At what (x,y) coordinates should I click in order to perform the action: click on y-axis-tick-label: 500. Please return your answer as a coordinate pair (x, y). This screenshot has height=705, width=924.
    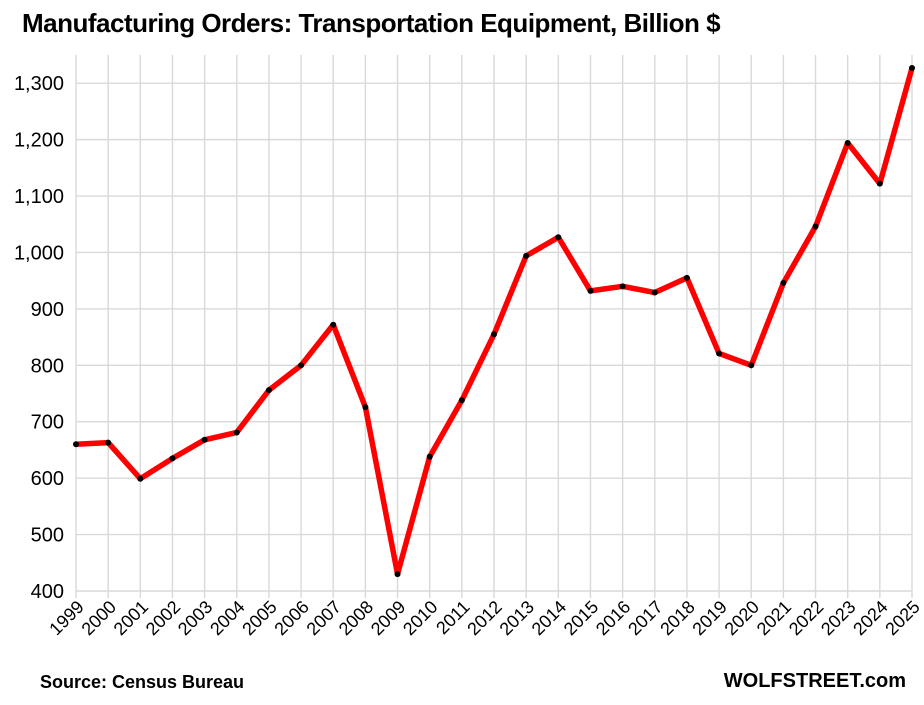
    Looking at the image, I should click on (47, 536).